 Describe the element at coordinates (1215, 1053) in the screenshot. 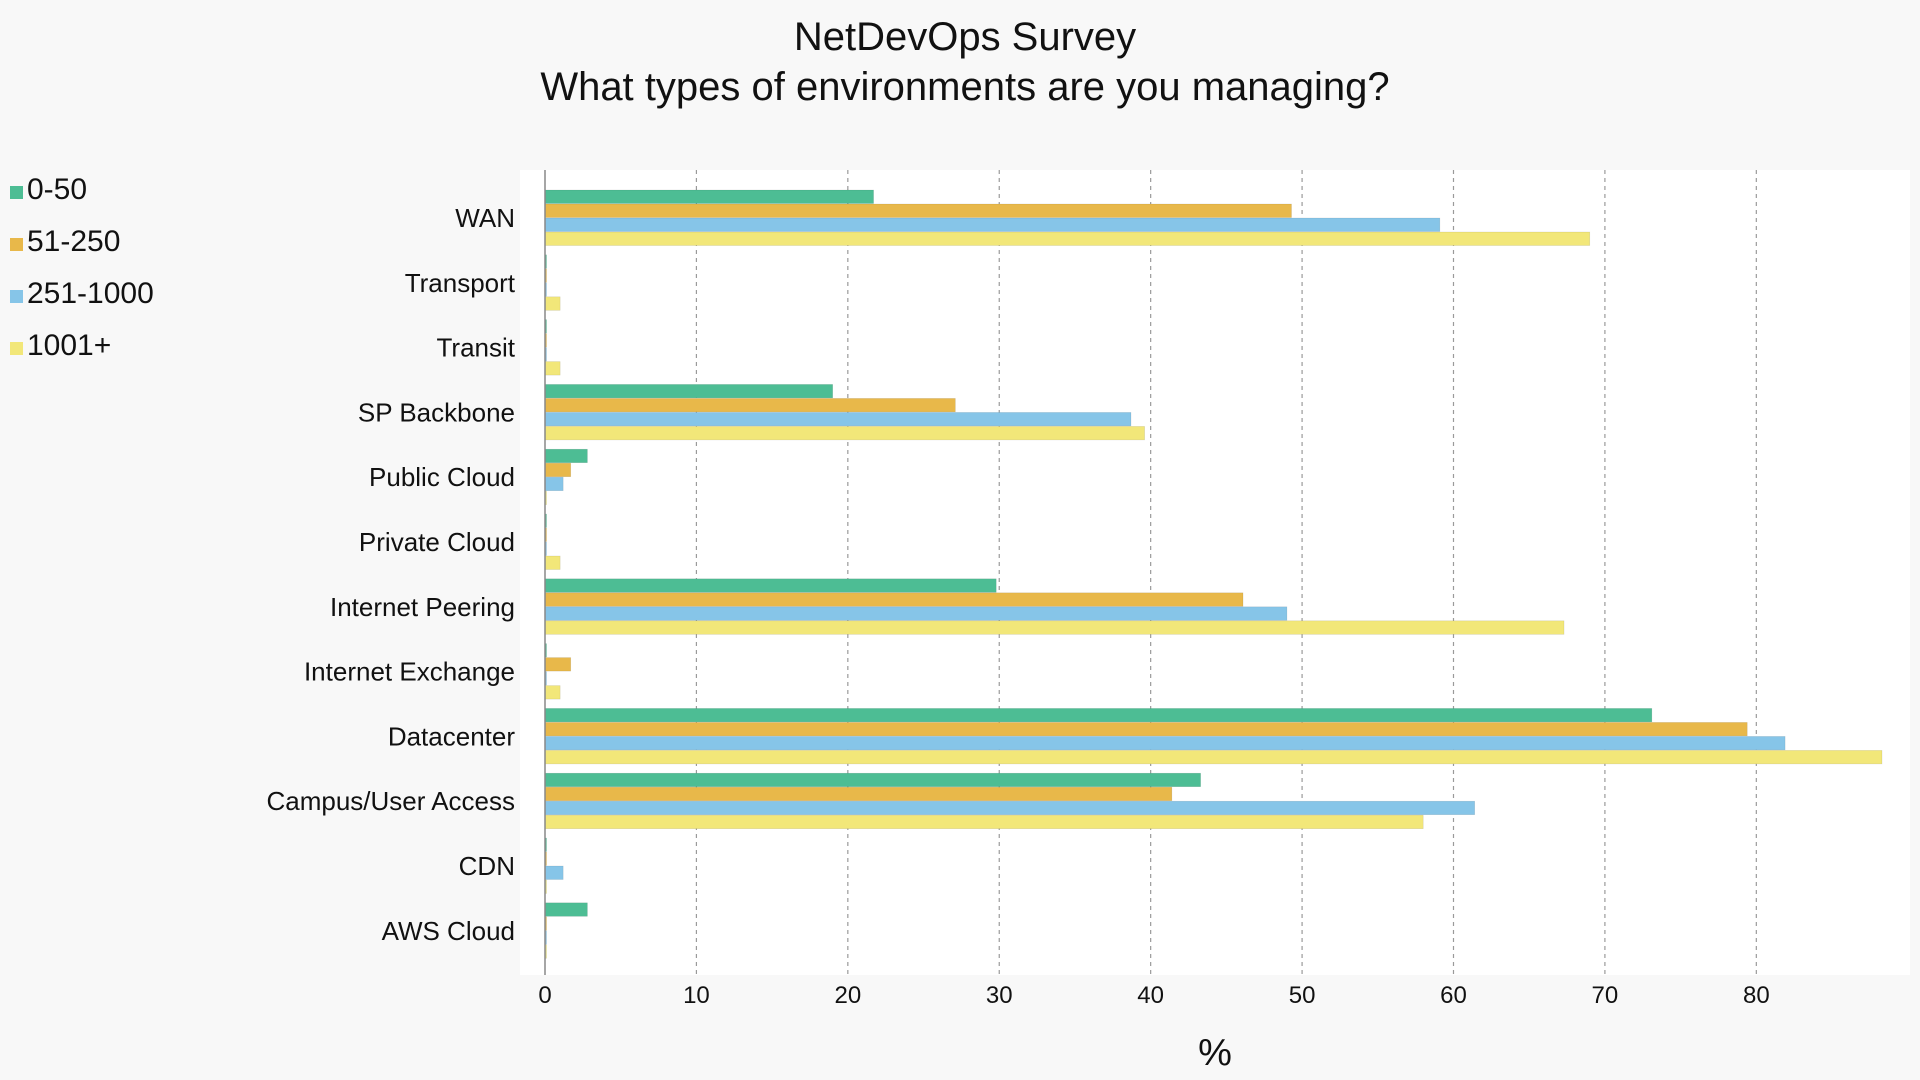

I see `x-axis-title: %` at that location.